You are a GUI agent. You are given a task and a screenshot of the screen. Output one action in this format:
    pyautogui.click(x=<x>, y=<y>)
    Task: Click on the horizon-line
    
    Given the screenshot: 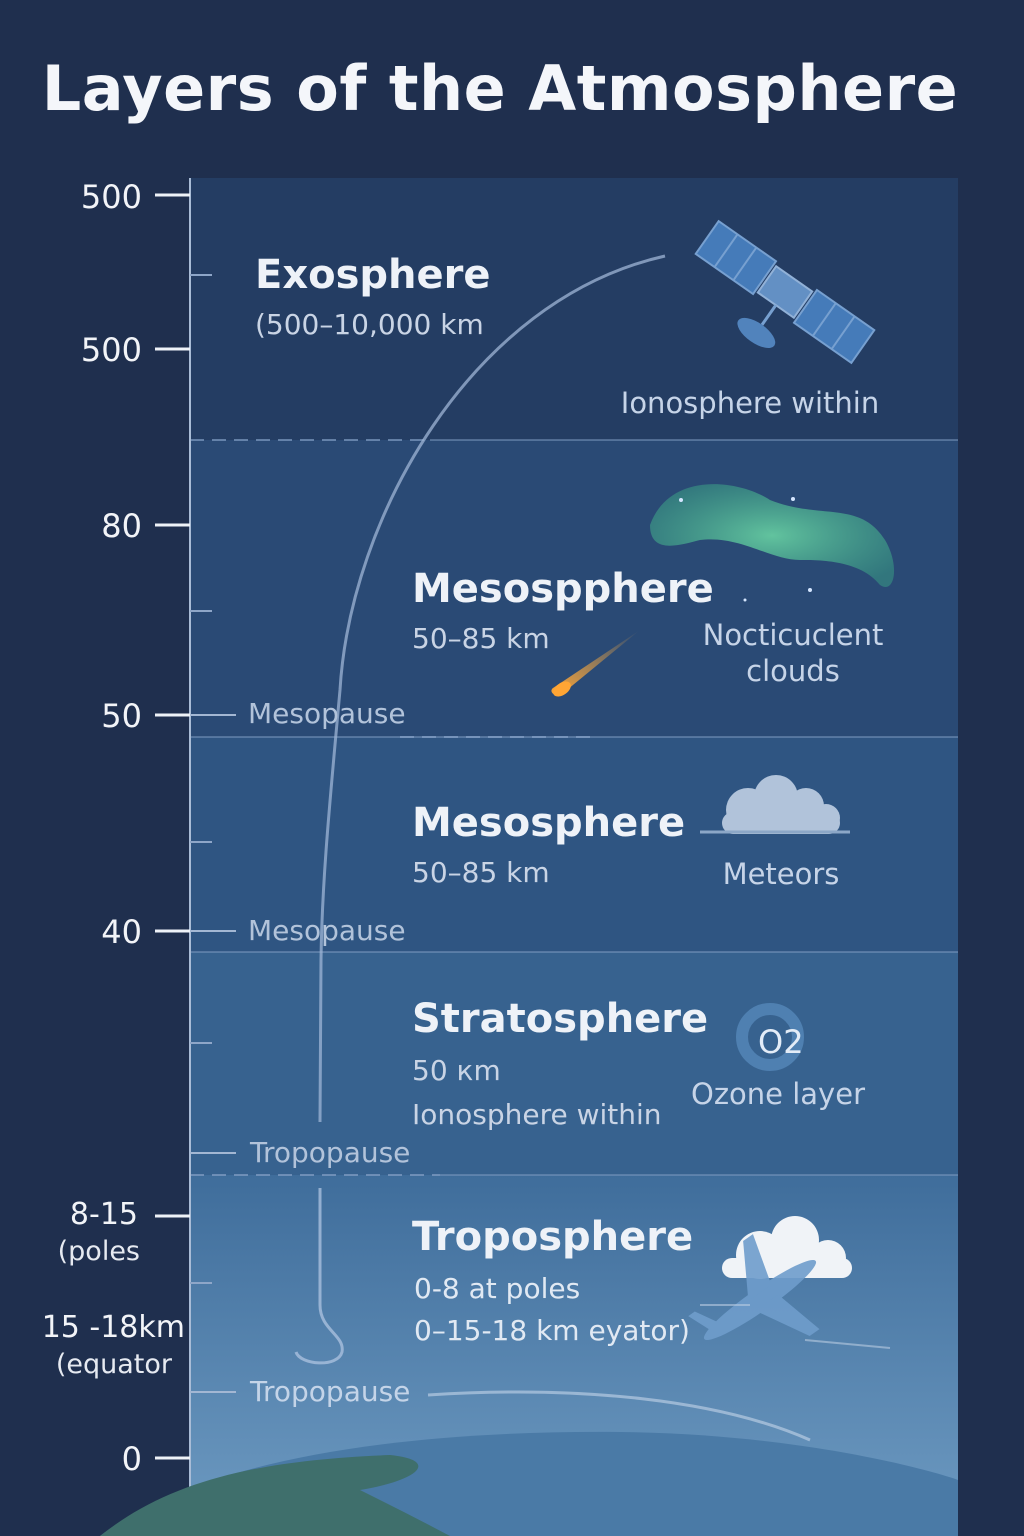 What is the action you would take?
    pyautogui.click(x=619, y=1416)
    